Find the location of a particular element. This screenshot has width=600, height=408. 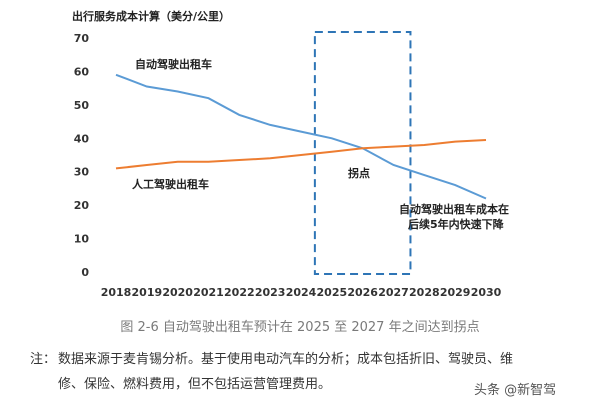

x-tick-label: 2022 is located at coordinates (239, 292).